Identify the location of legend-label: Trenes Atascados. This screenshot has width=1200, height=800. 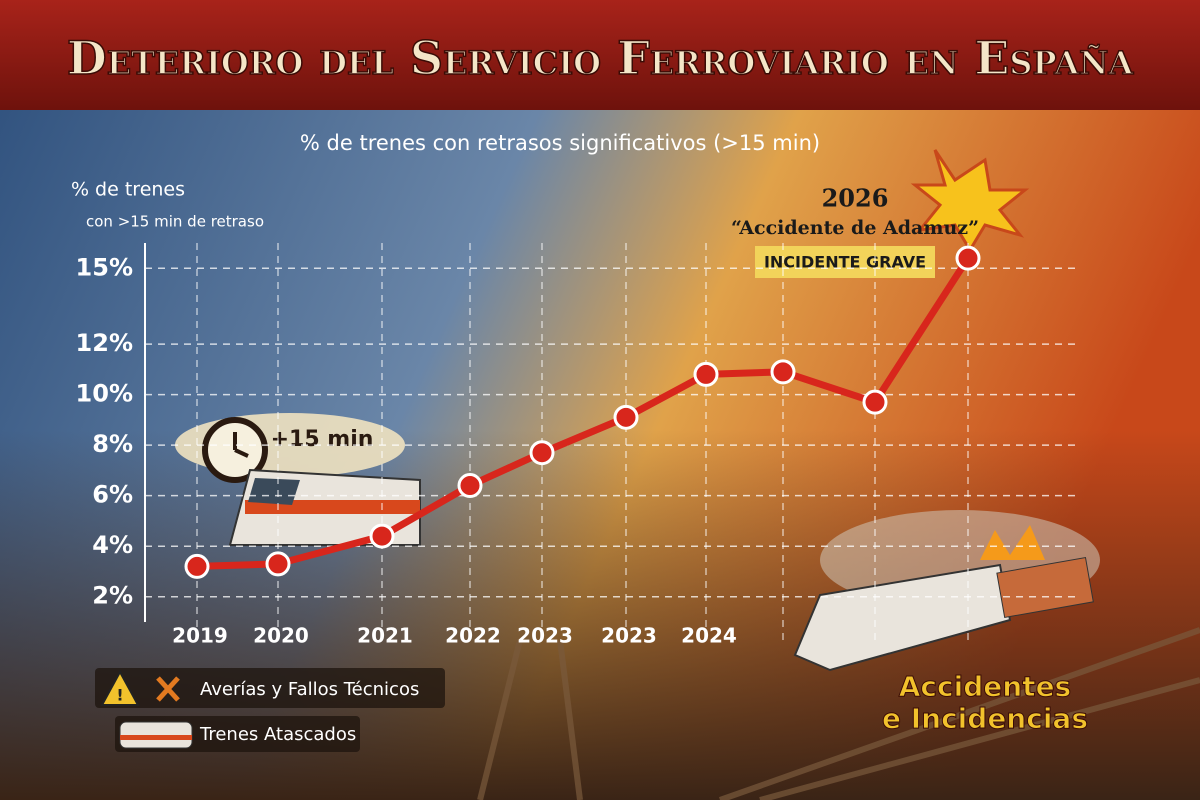
(277, 734).